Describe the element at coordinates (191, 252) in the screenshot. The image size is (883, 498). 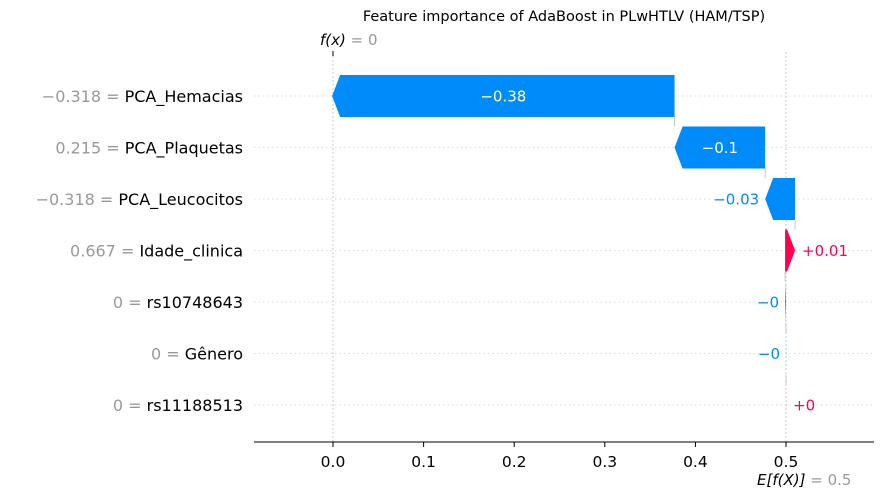
I see `feature-name: Idade_clinica` at that location.